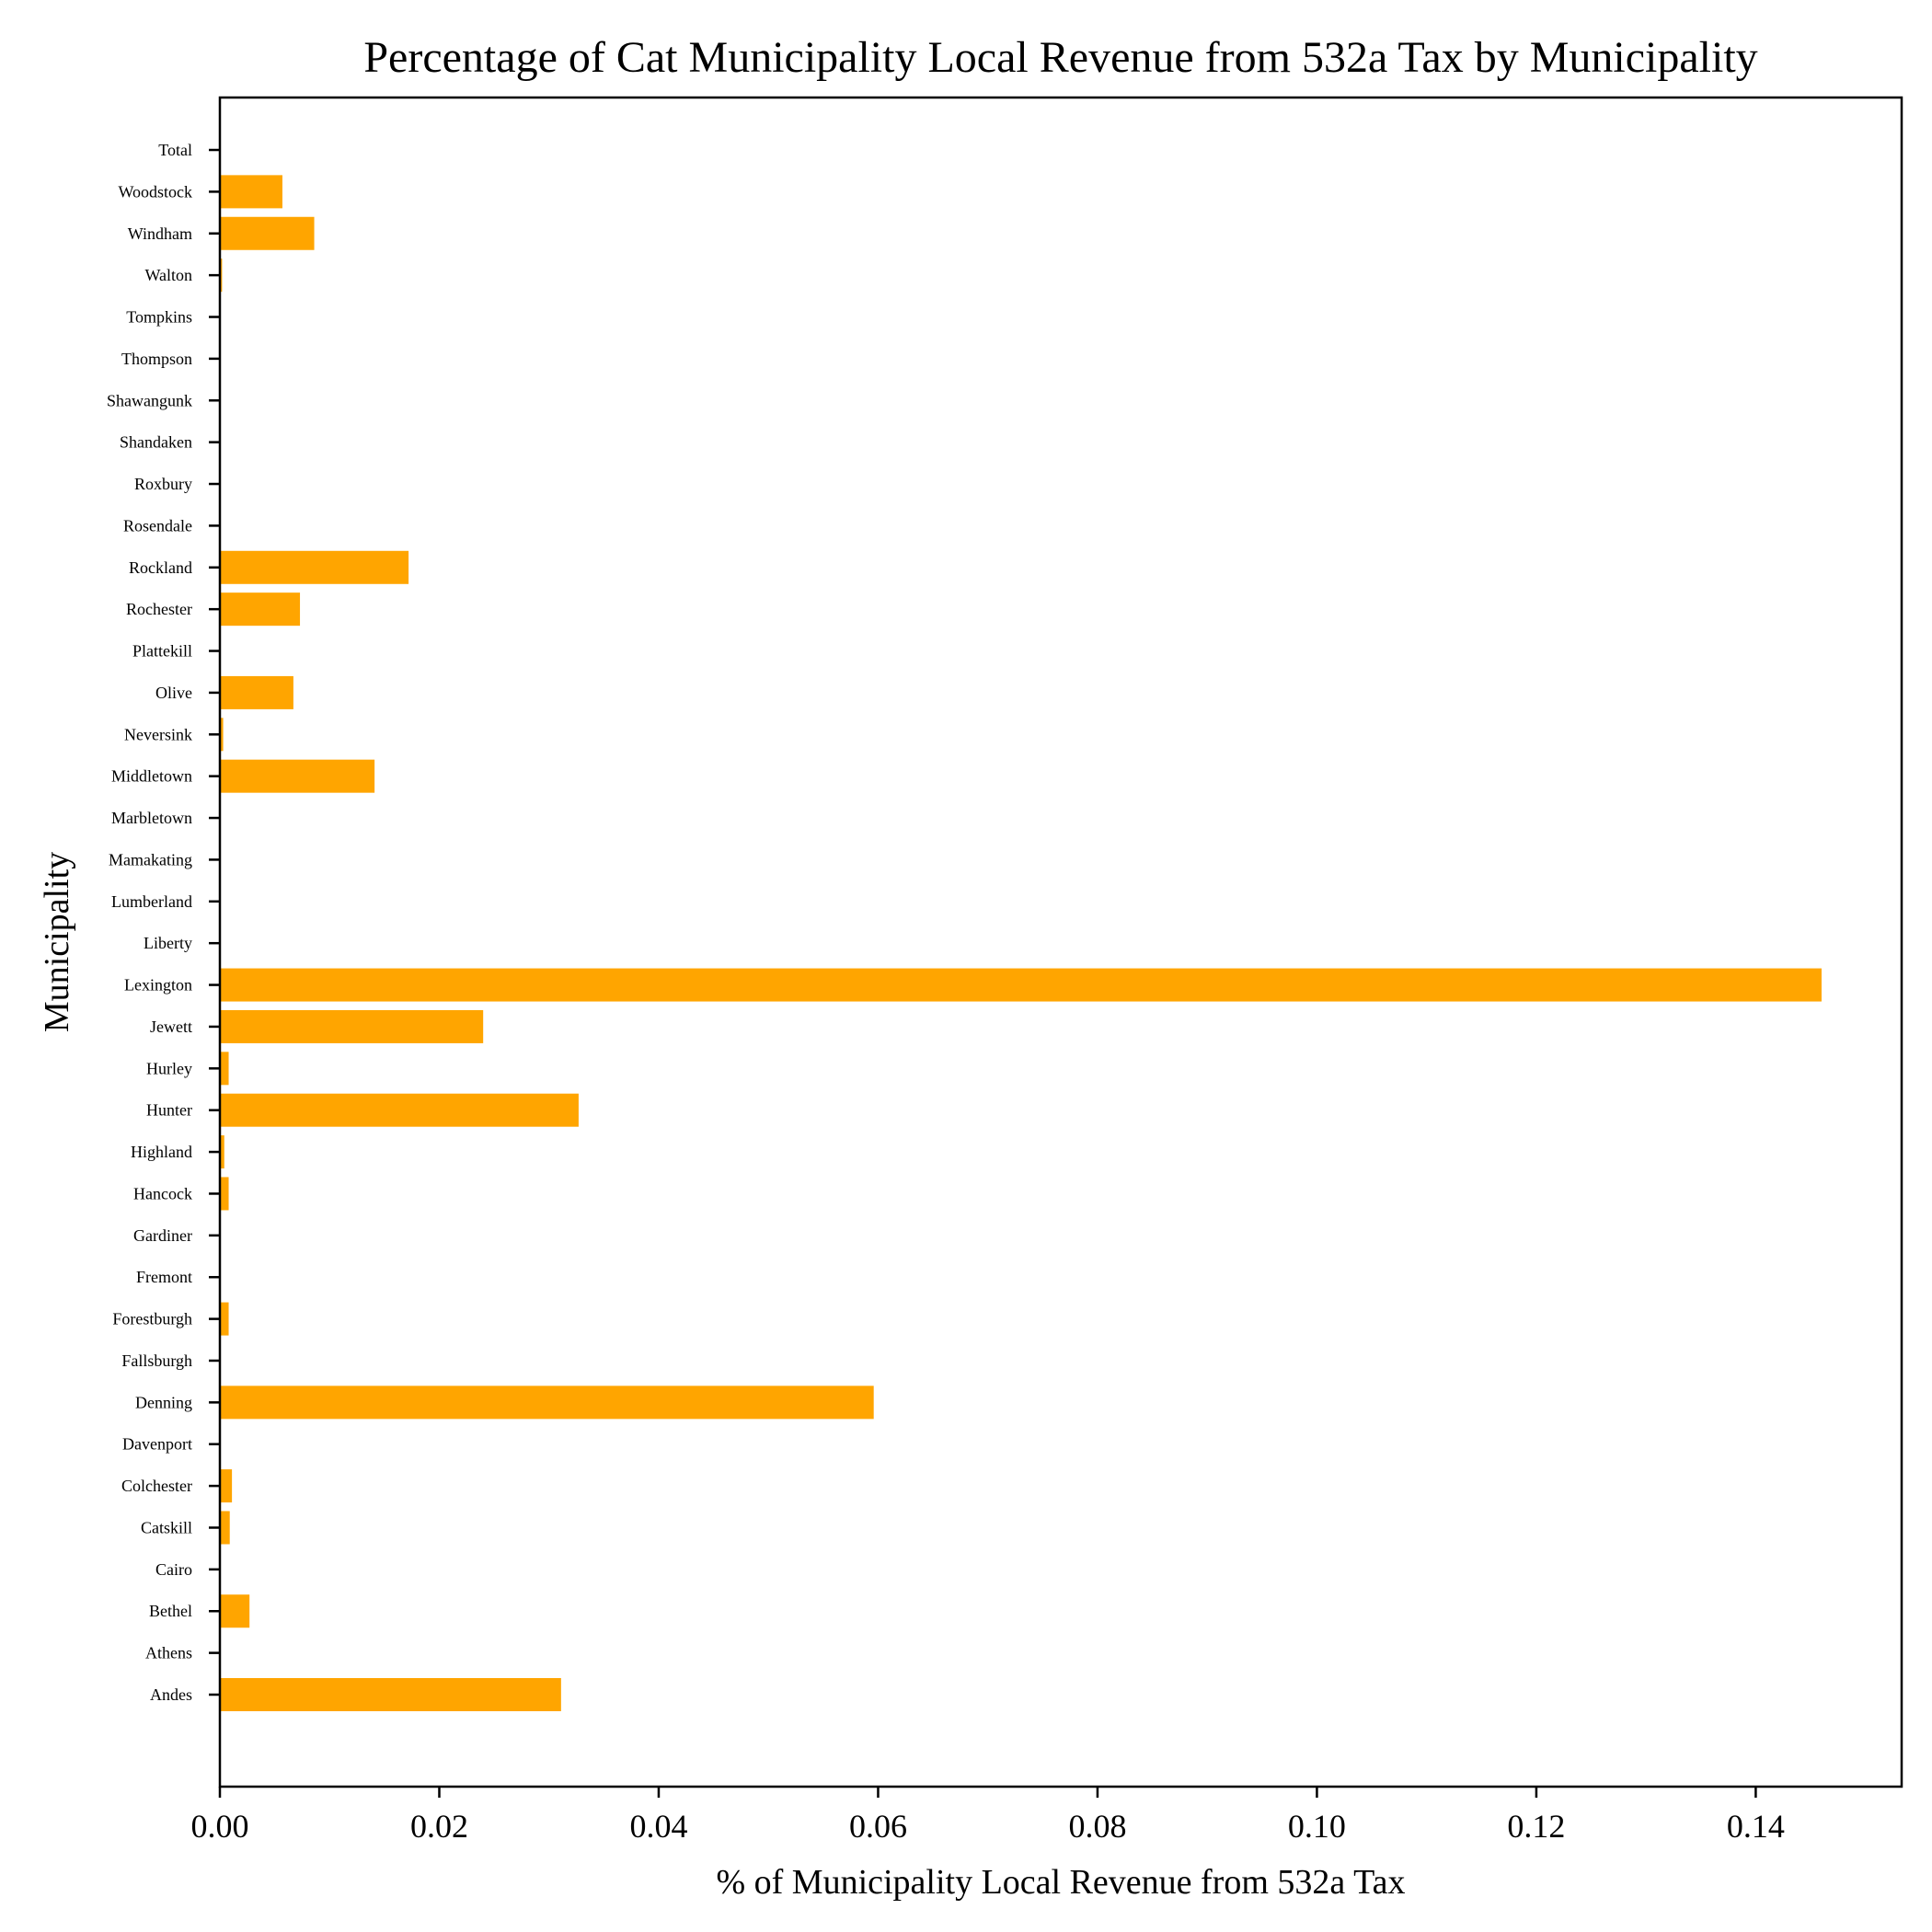 The width and height of the screenshot is (1932, 1932). I want to click on y-tick-label-fallsburgh: Fallsburgh, so click(156, 1360).